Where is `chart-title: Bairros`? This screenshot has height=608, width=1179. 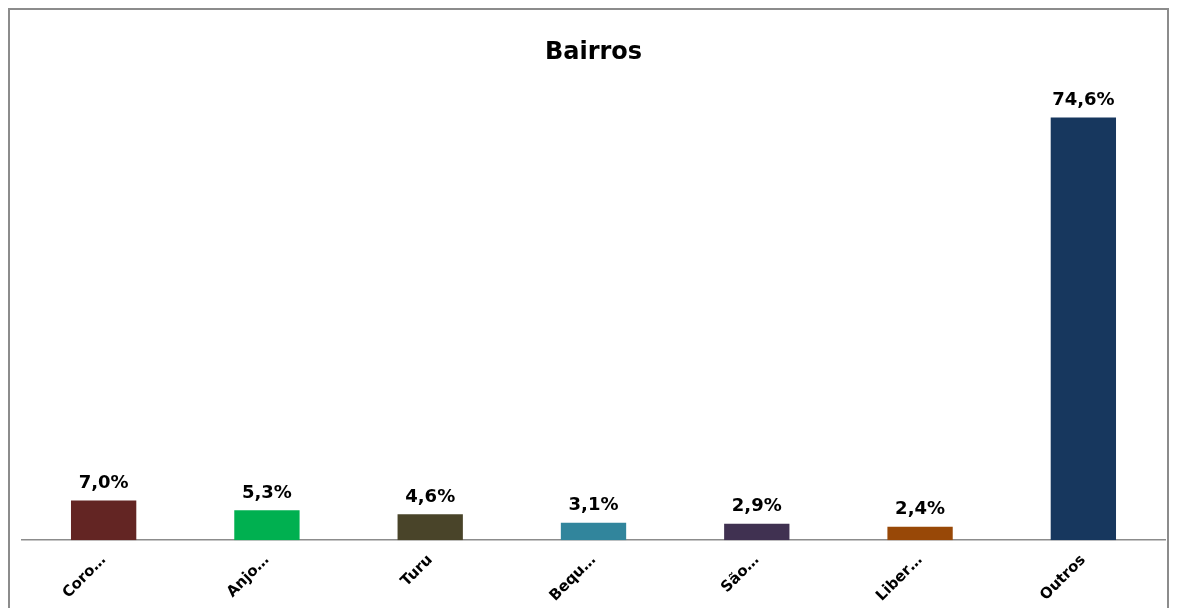
chart-title: Bairros is located at coordinates (593, 50).